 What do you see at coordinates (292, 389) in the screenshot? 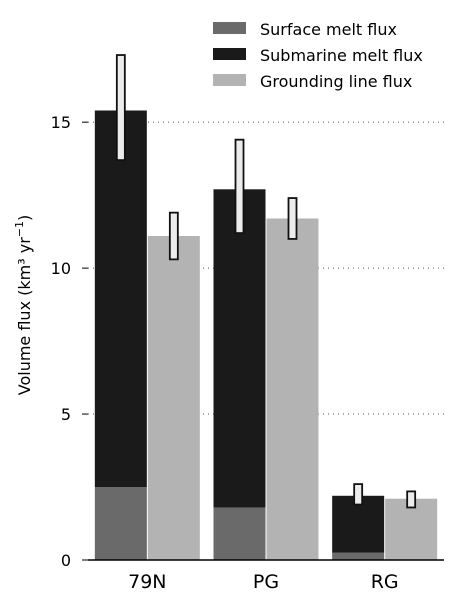
I see `bar-grounding-line-PG` at bounding box center [292, 389].